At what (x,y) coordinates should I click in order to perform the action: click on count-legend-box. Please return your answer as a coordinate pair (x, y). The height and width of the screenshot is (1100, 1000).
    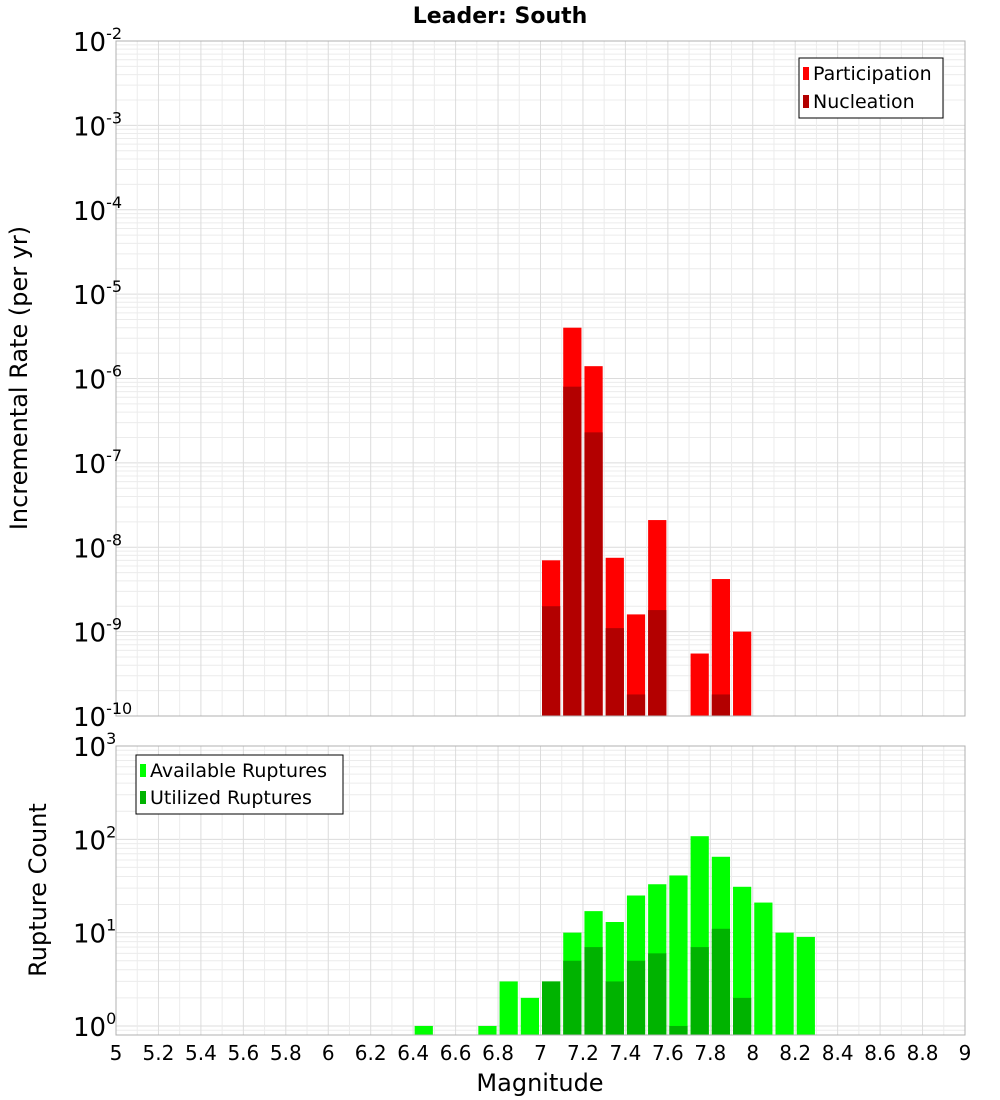
    Looking at the image, I should click on (239, 784).